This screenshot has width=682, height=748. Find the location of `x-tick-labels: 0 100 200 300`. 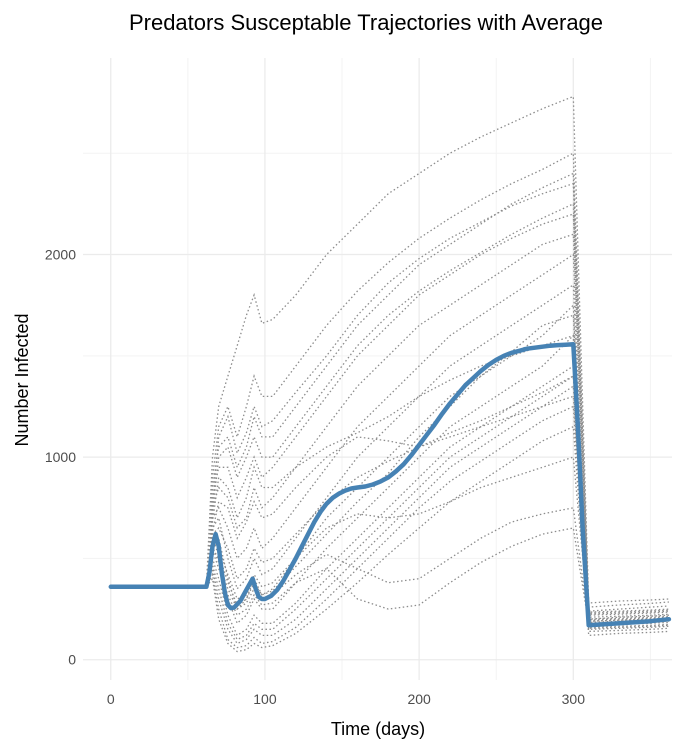

x-tick-labels: 0 100 200 300 is located at coordinates (346, 699).